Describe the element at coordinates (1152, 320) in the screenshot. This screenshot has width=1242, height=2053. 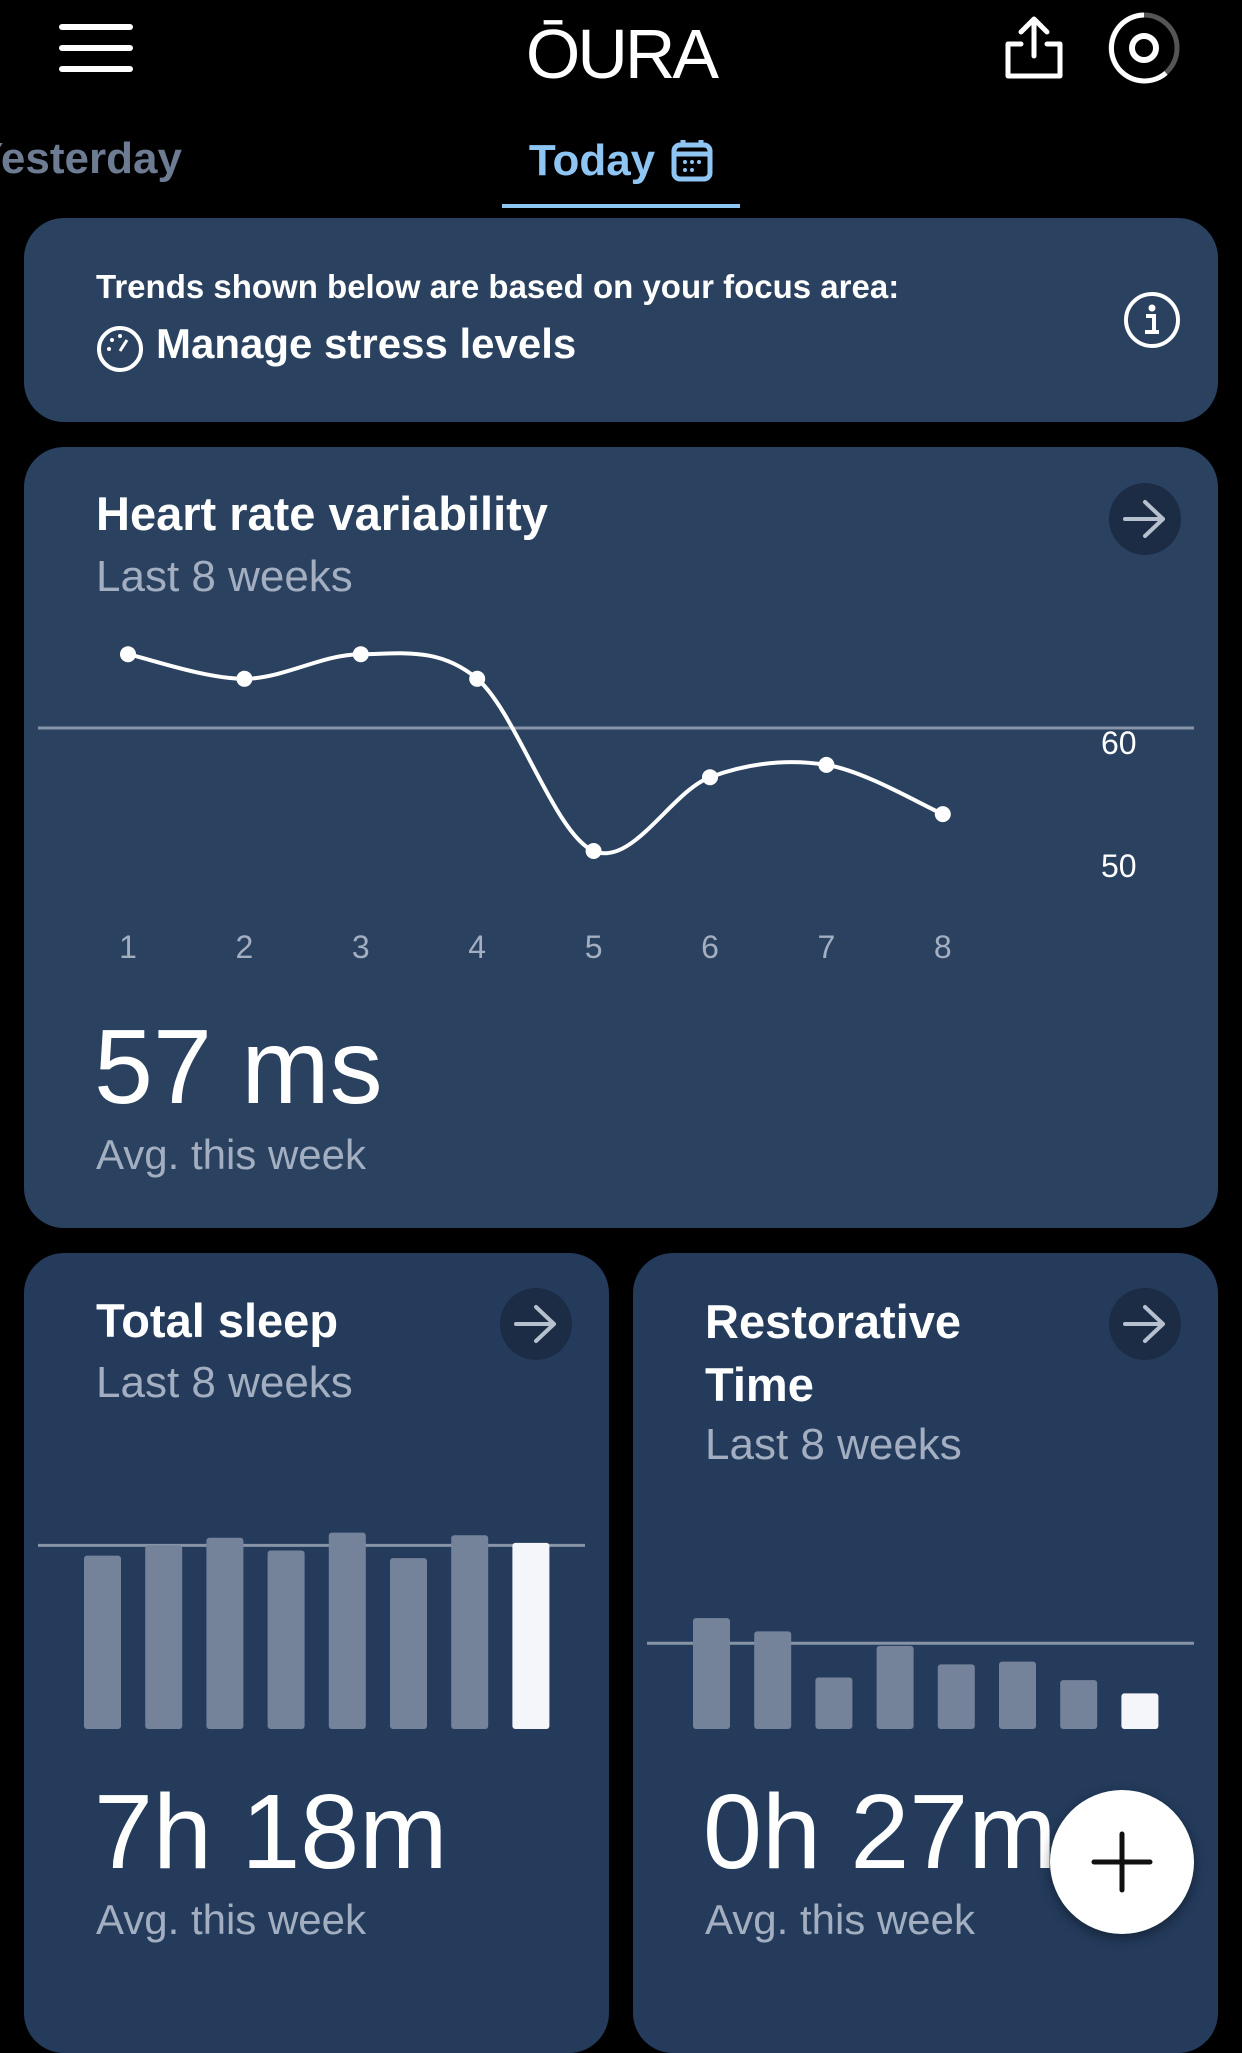
I see `info-icon` at that location.